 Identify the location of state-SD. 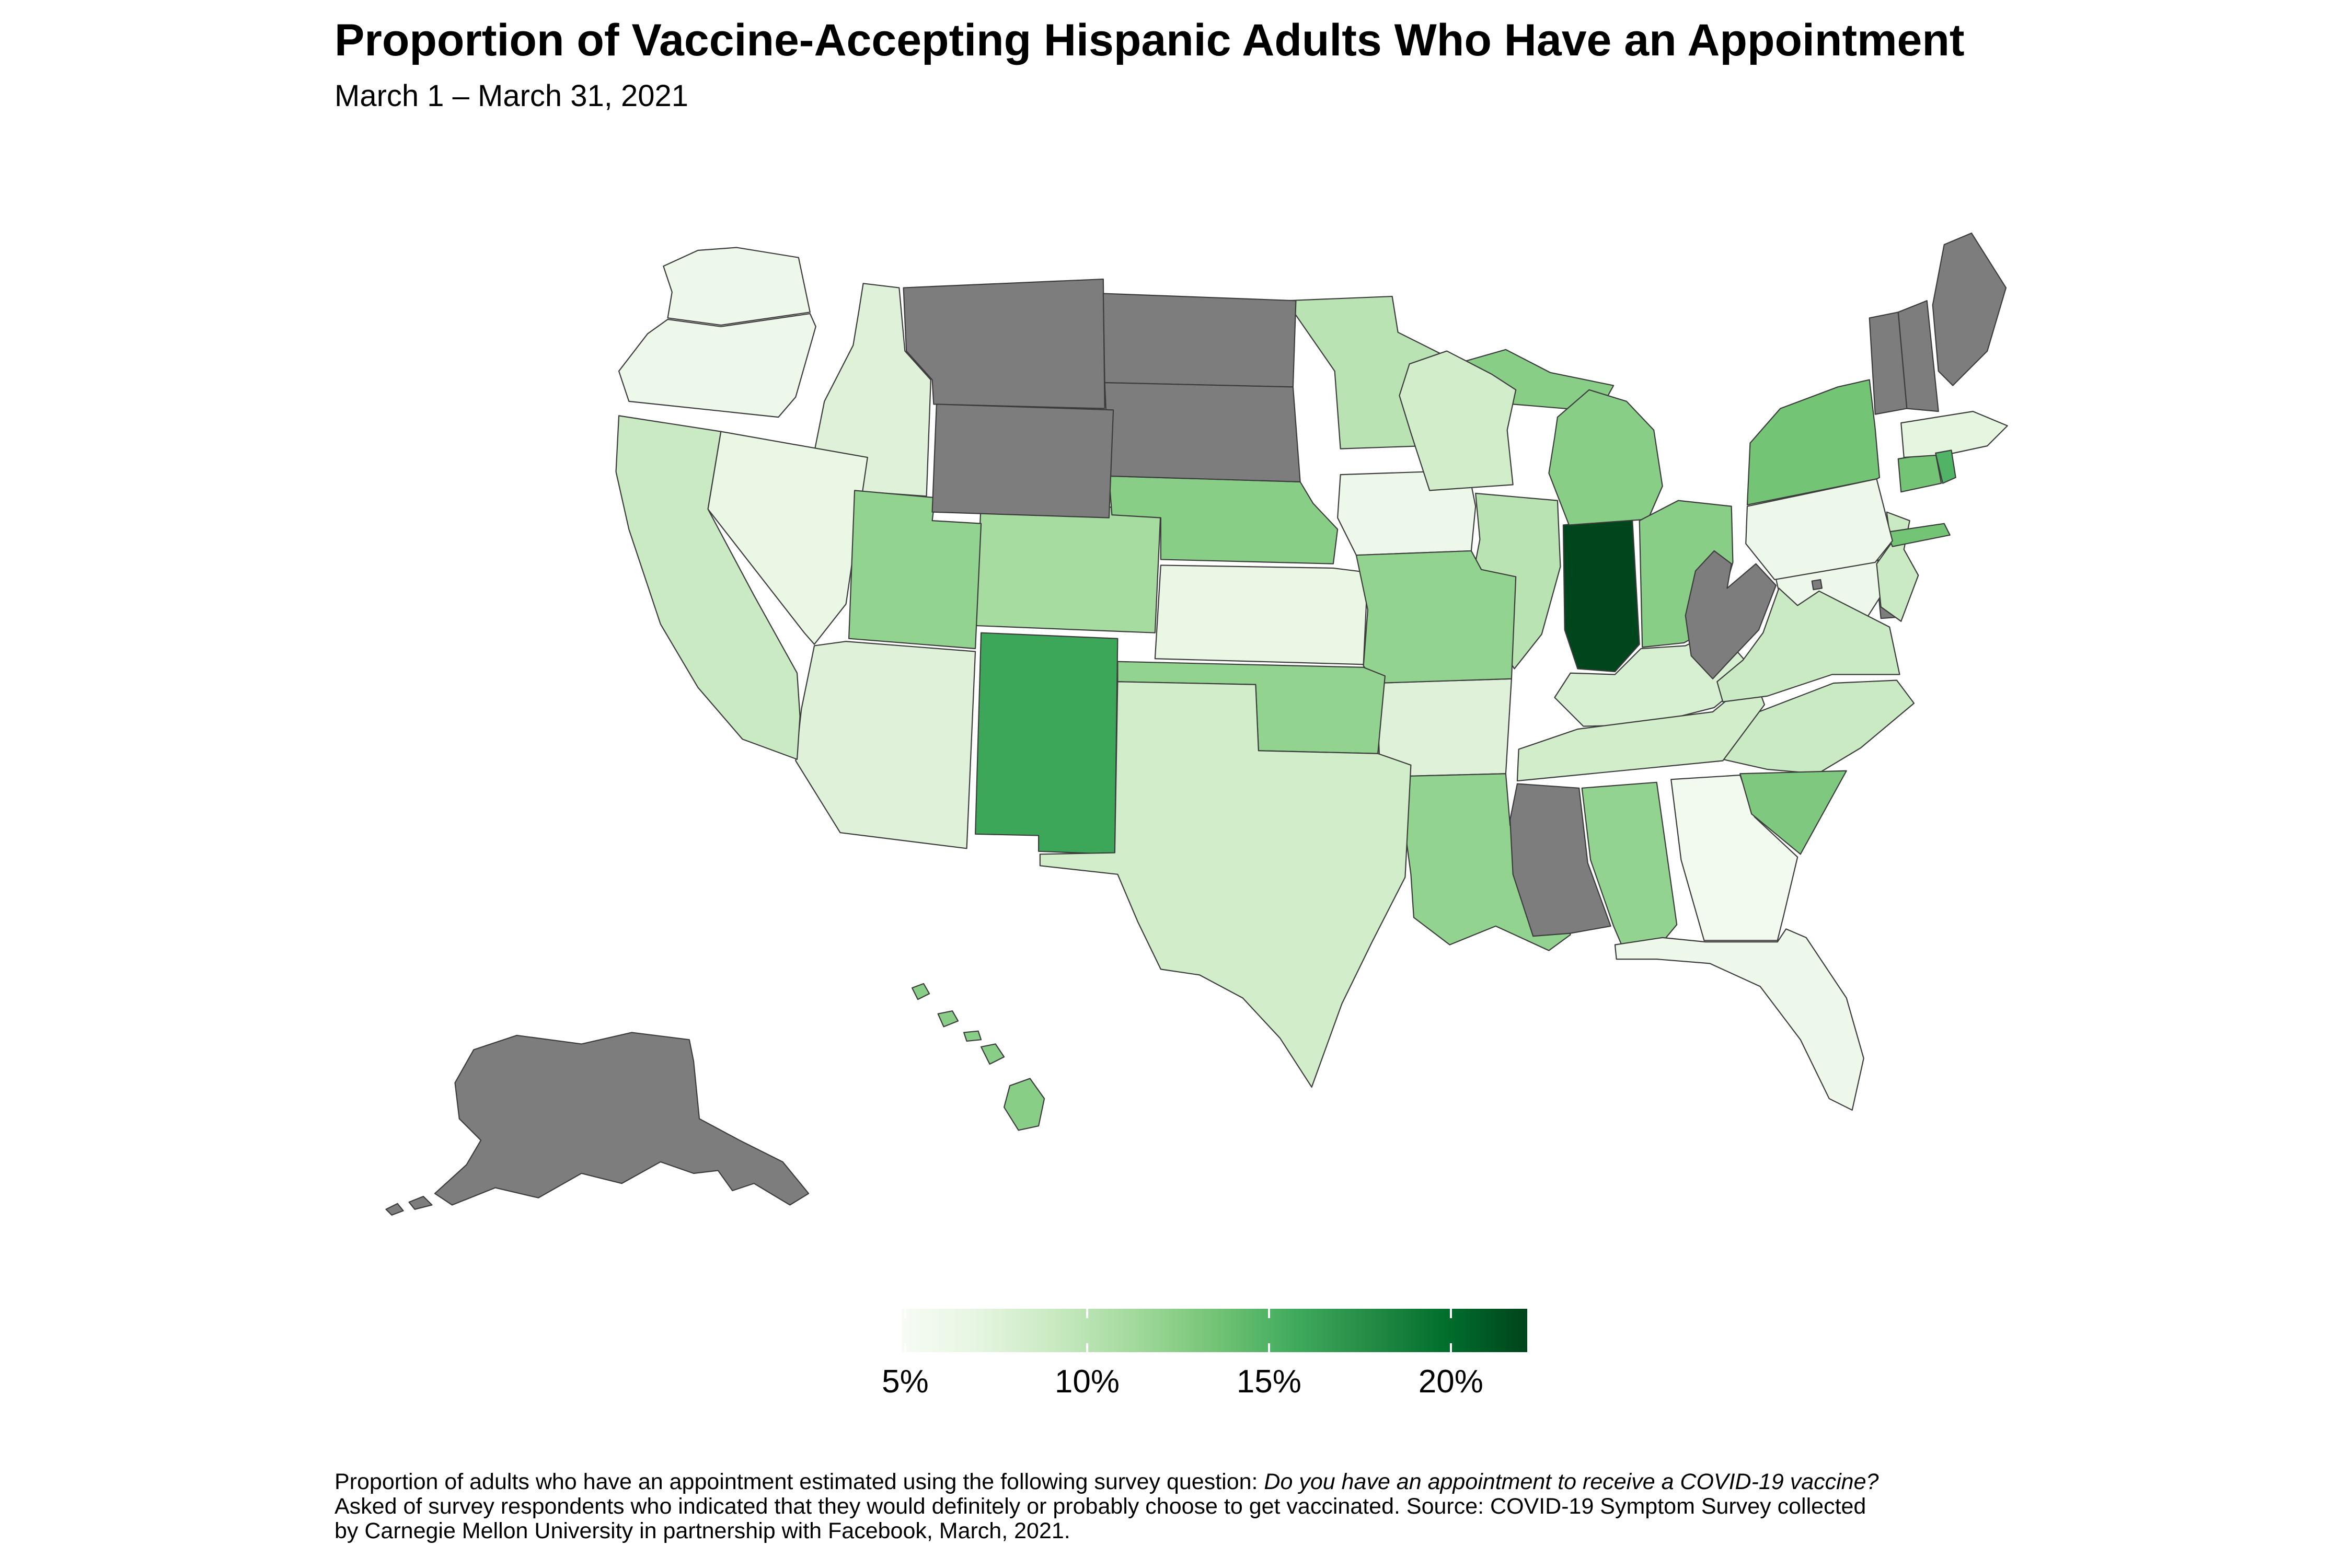
(1202, 432).